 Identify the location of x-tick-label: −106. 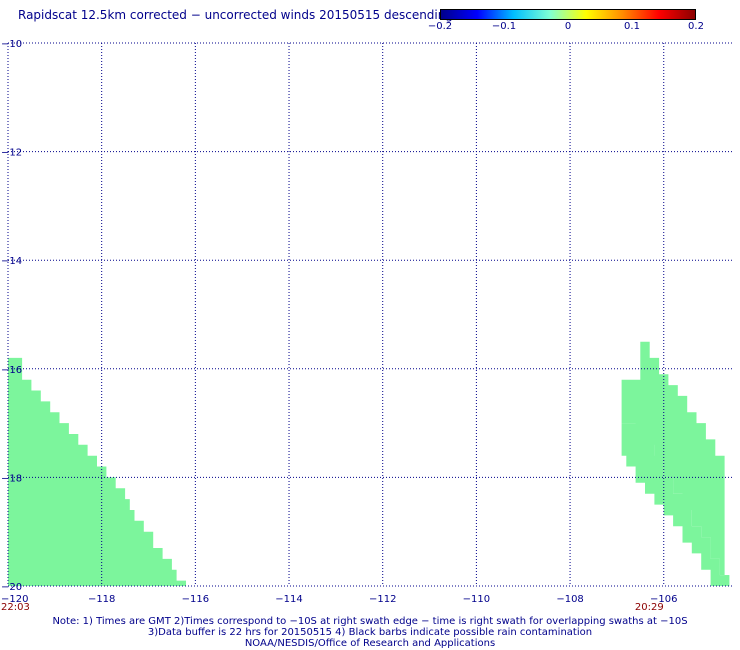
(663, 599).